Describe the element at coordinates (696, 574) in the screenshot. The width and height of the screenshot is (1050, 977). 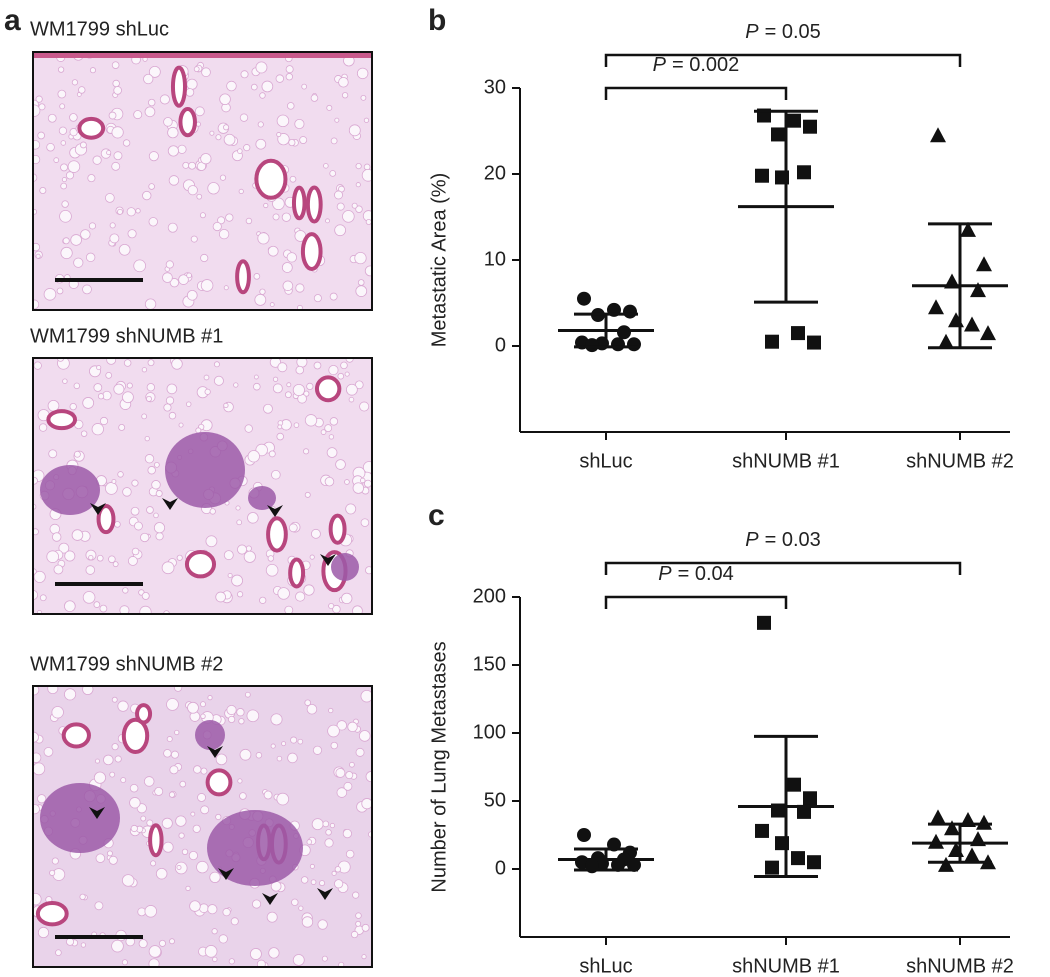
I see `p-value: P = 0.04` at that location.